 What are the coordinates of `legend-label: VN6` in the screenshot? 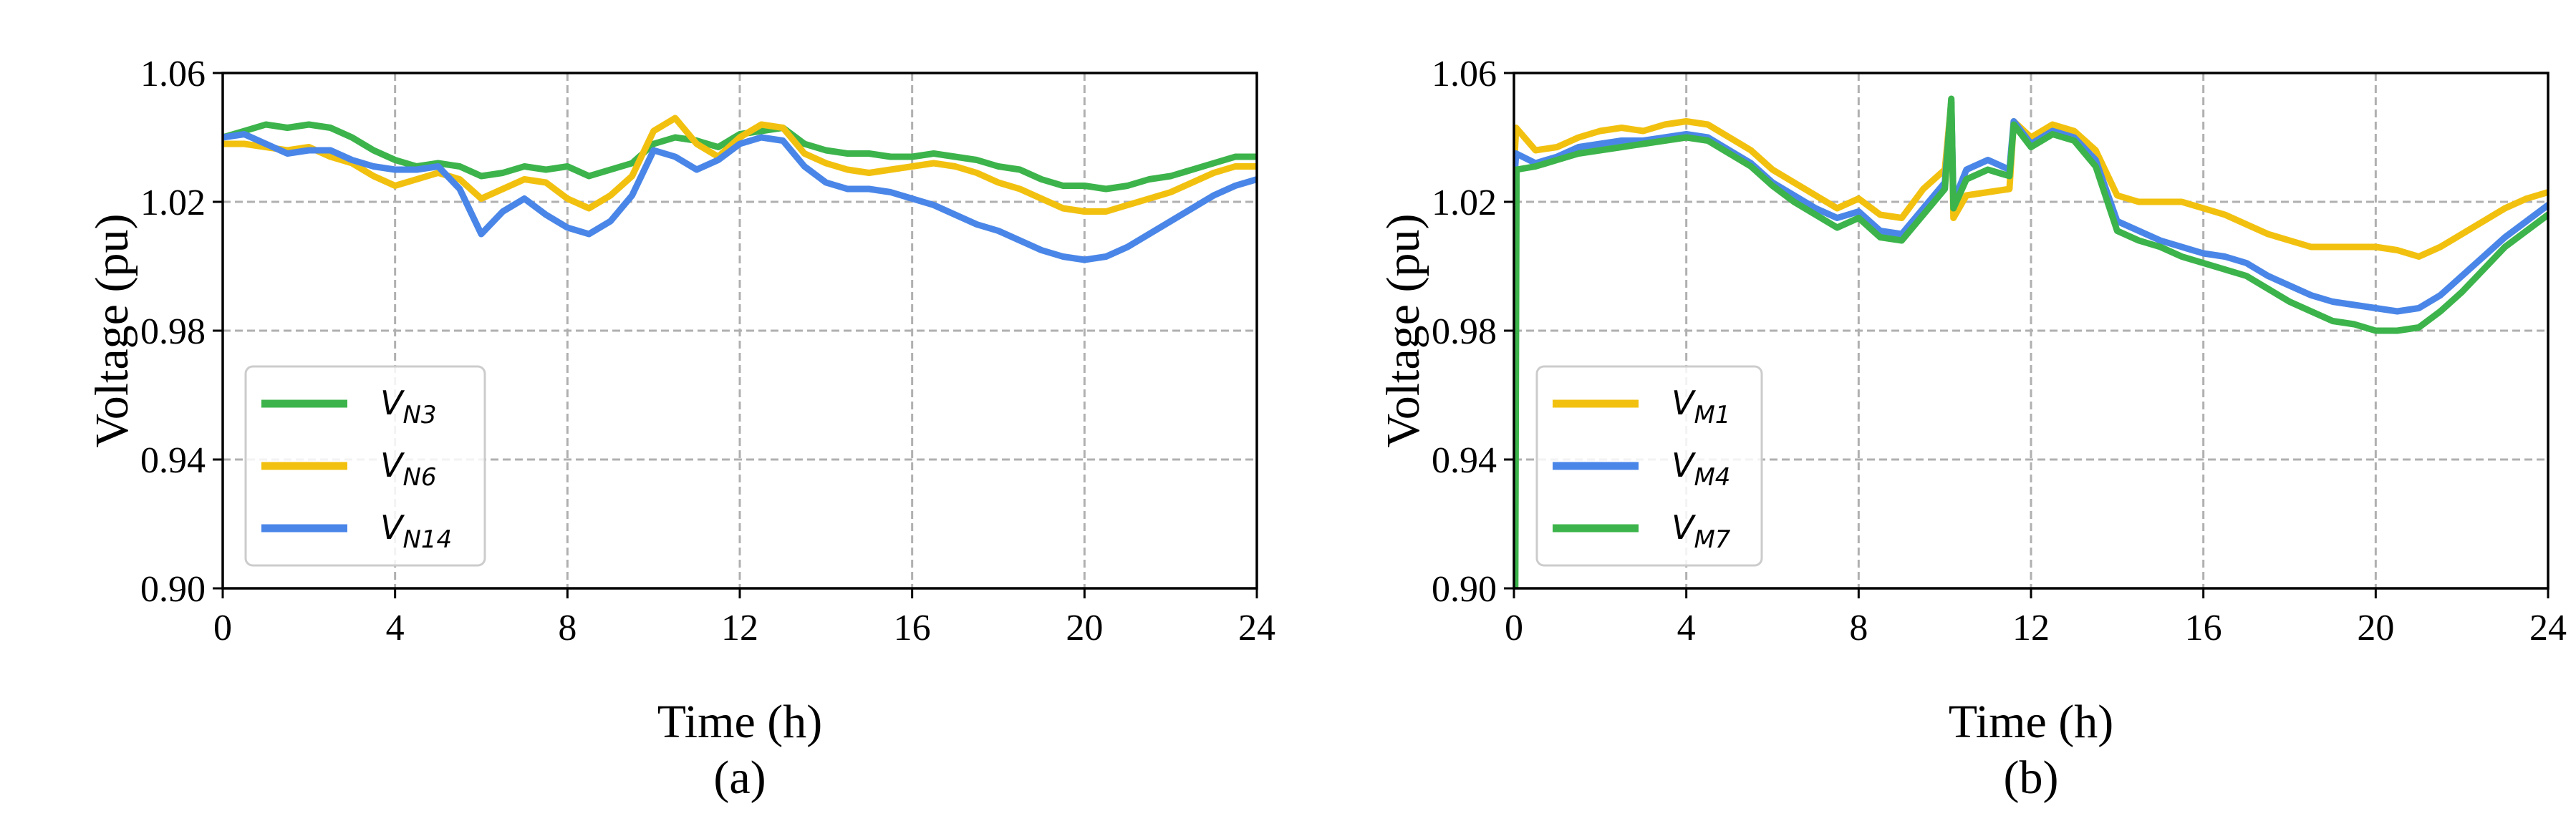 It's located at (408, 469).